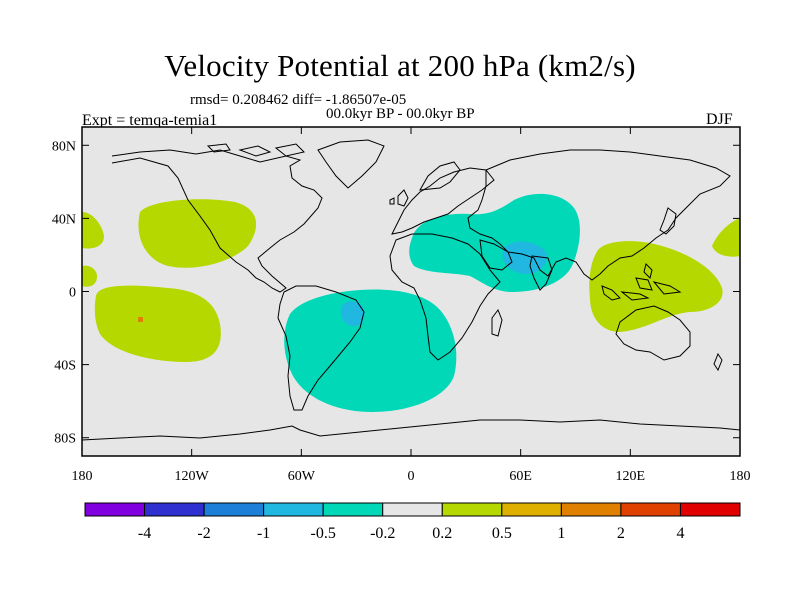 Image resolution: width=800 pixels, height=600 pixels. Describe the element at coordinates (64, 146) in the screenshot. I see `lat-tick-label: 80N` at that location.